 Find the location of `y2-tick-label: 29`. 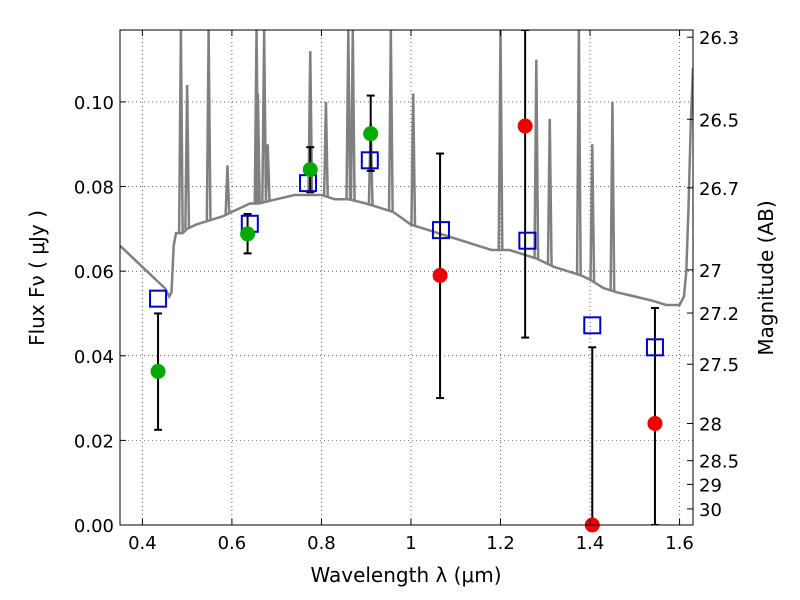

y2-tick-label: 29 is located at coordinates (710, 485).